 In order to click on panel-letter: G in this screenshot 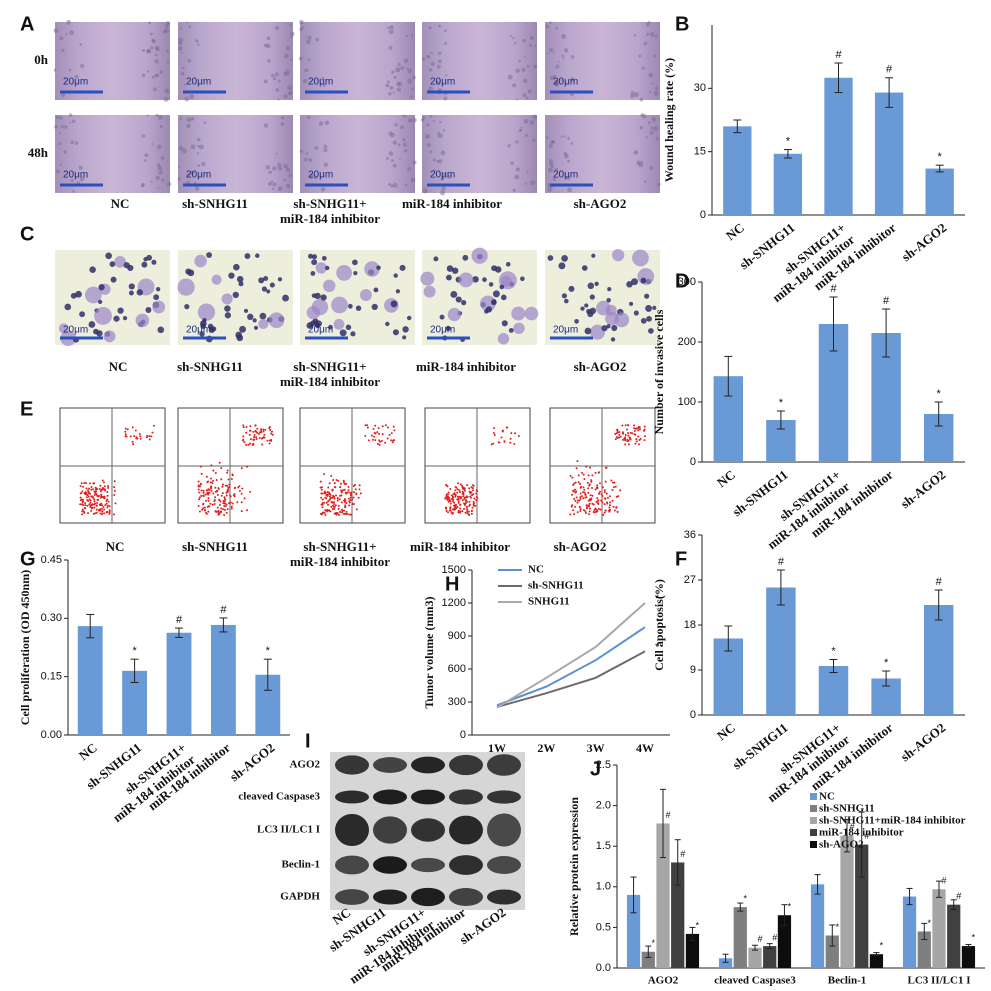, I will do `click(28, 559)`.